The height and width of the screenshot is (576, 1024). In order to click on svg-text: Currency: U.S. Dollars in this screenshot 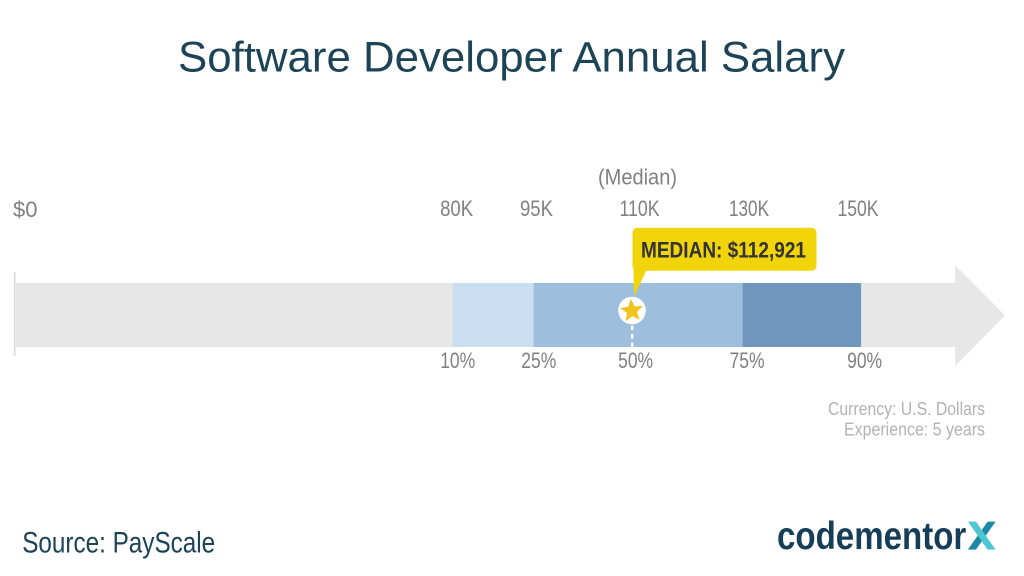, I will do `click(906, 409)`.